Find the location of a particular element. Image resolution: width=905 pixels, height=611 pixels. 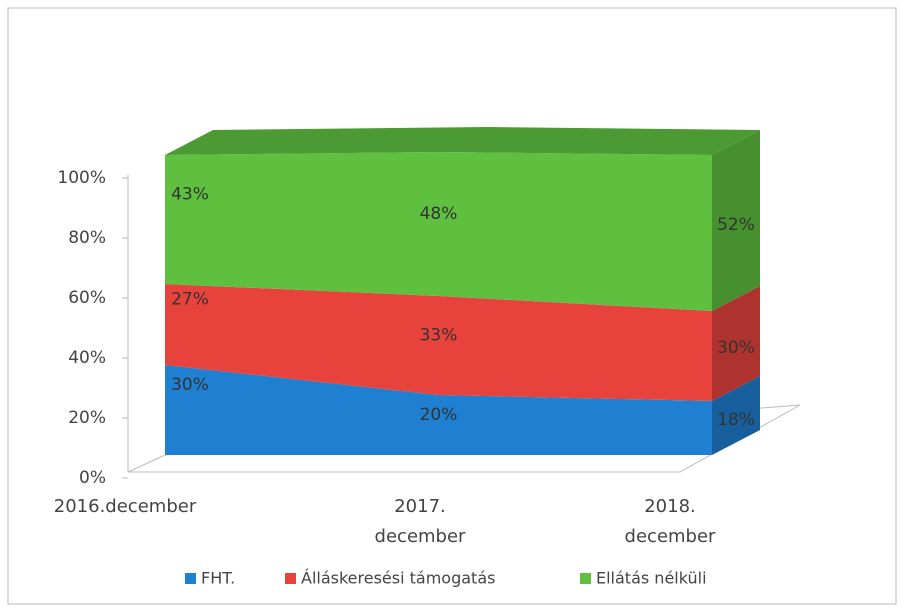

x-tick-label: 2018. december is located at coordinates (670, 521).